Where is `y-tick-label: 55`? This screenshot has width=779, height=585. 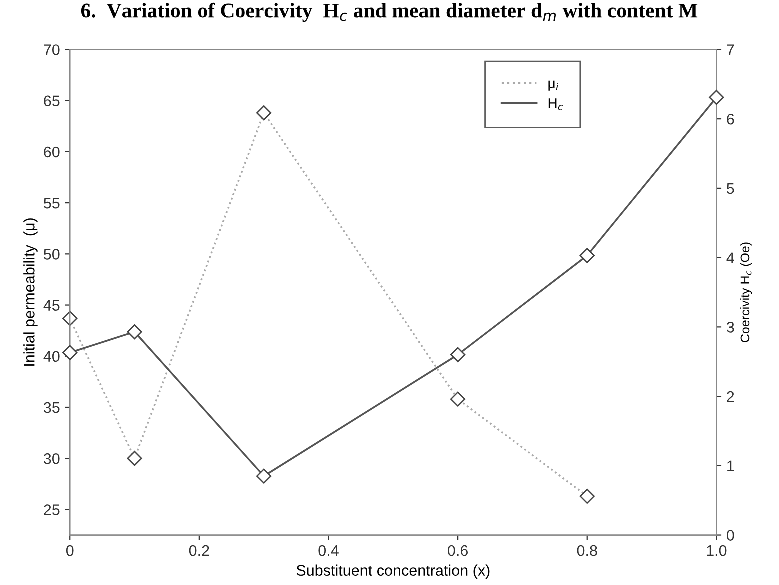
y-tick-label: 55 is located at coordinates (52, 203).